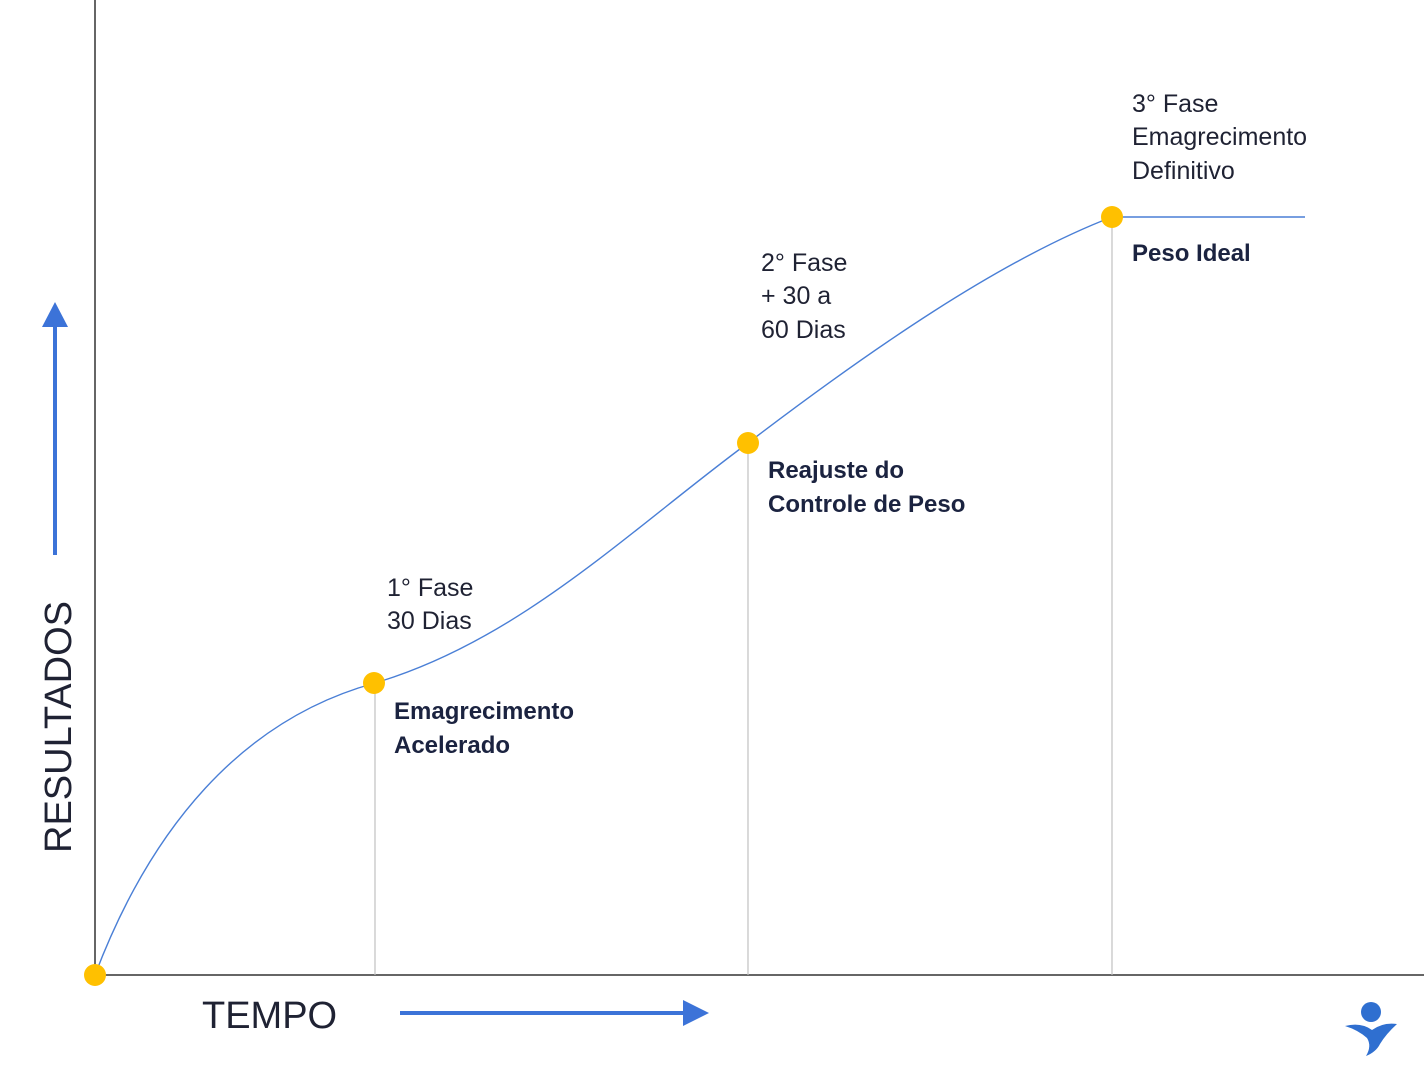  What do you see at coordinates (836, 470) in the screenshot?
I see `point-name-line: Reajuste do` at bounding box center [836, 470].